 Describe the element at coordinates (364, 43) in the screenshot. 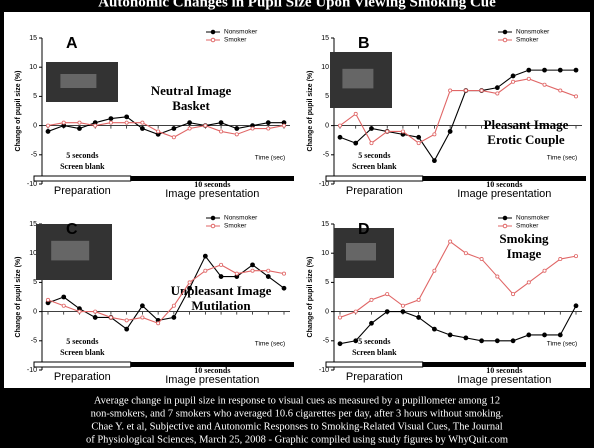

I see `panel-label: B` at that location.